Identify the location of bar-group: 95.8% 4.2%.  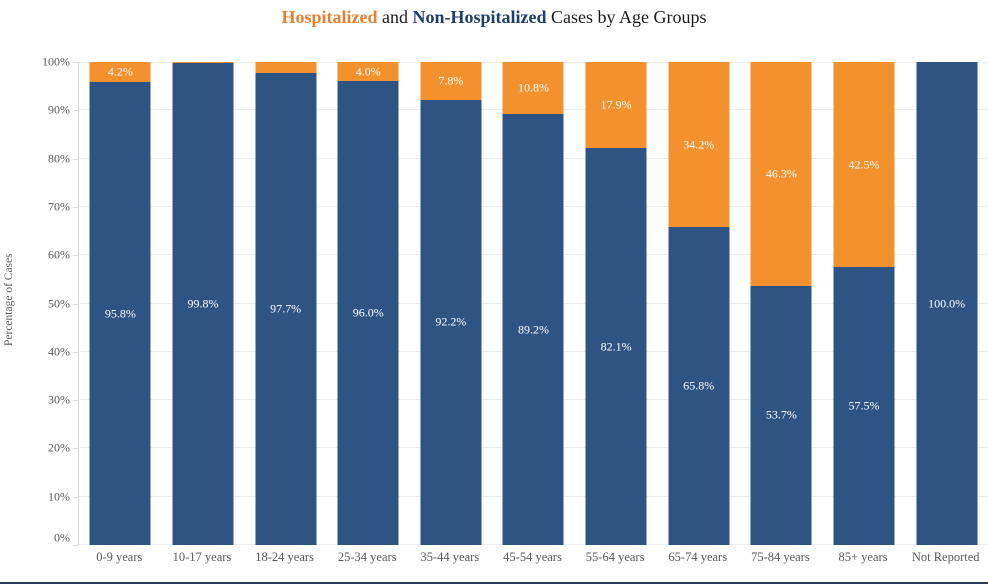
(120, 303).